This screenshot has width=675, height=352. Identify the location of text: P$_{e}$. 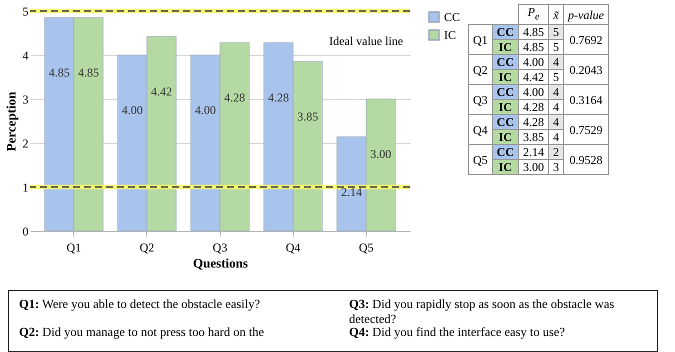
(533, 14).